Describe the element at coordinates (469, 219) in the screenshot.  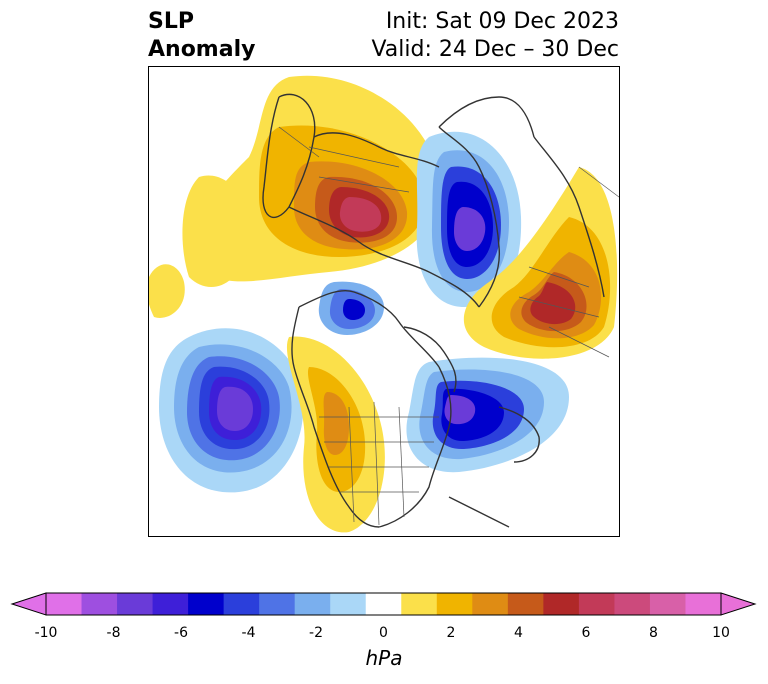
I see `negative-anomaly-siberia` at that location.